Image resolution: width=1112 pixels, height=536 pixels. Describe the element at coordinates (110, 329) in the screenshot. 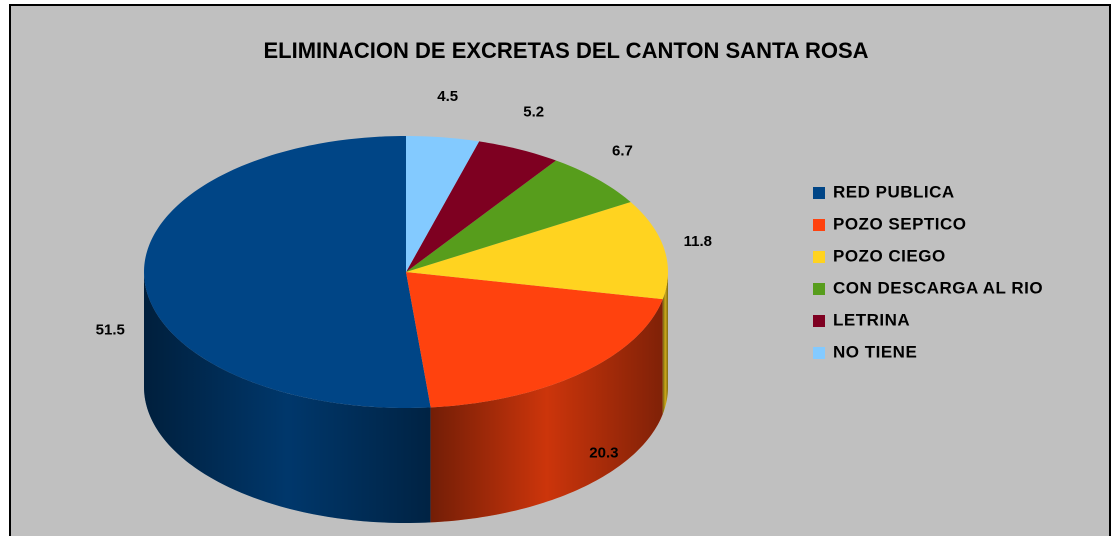

I see `data-label: 51.5` at that location.